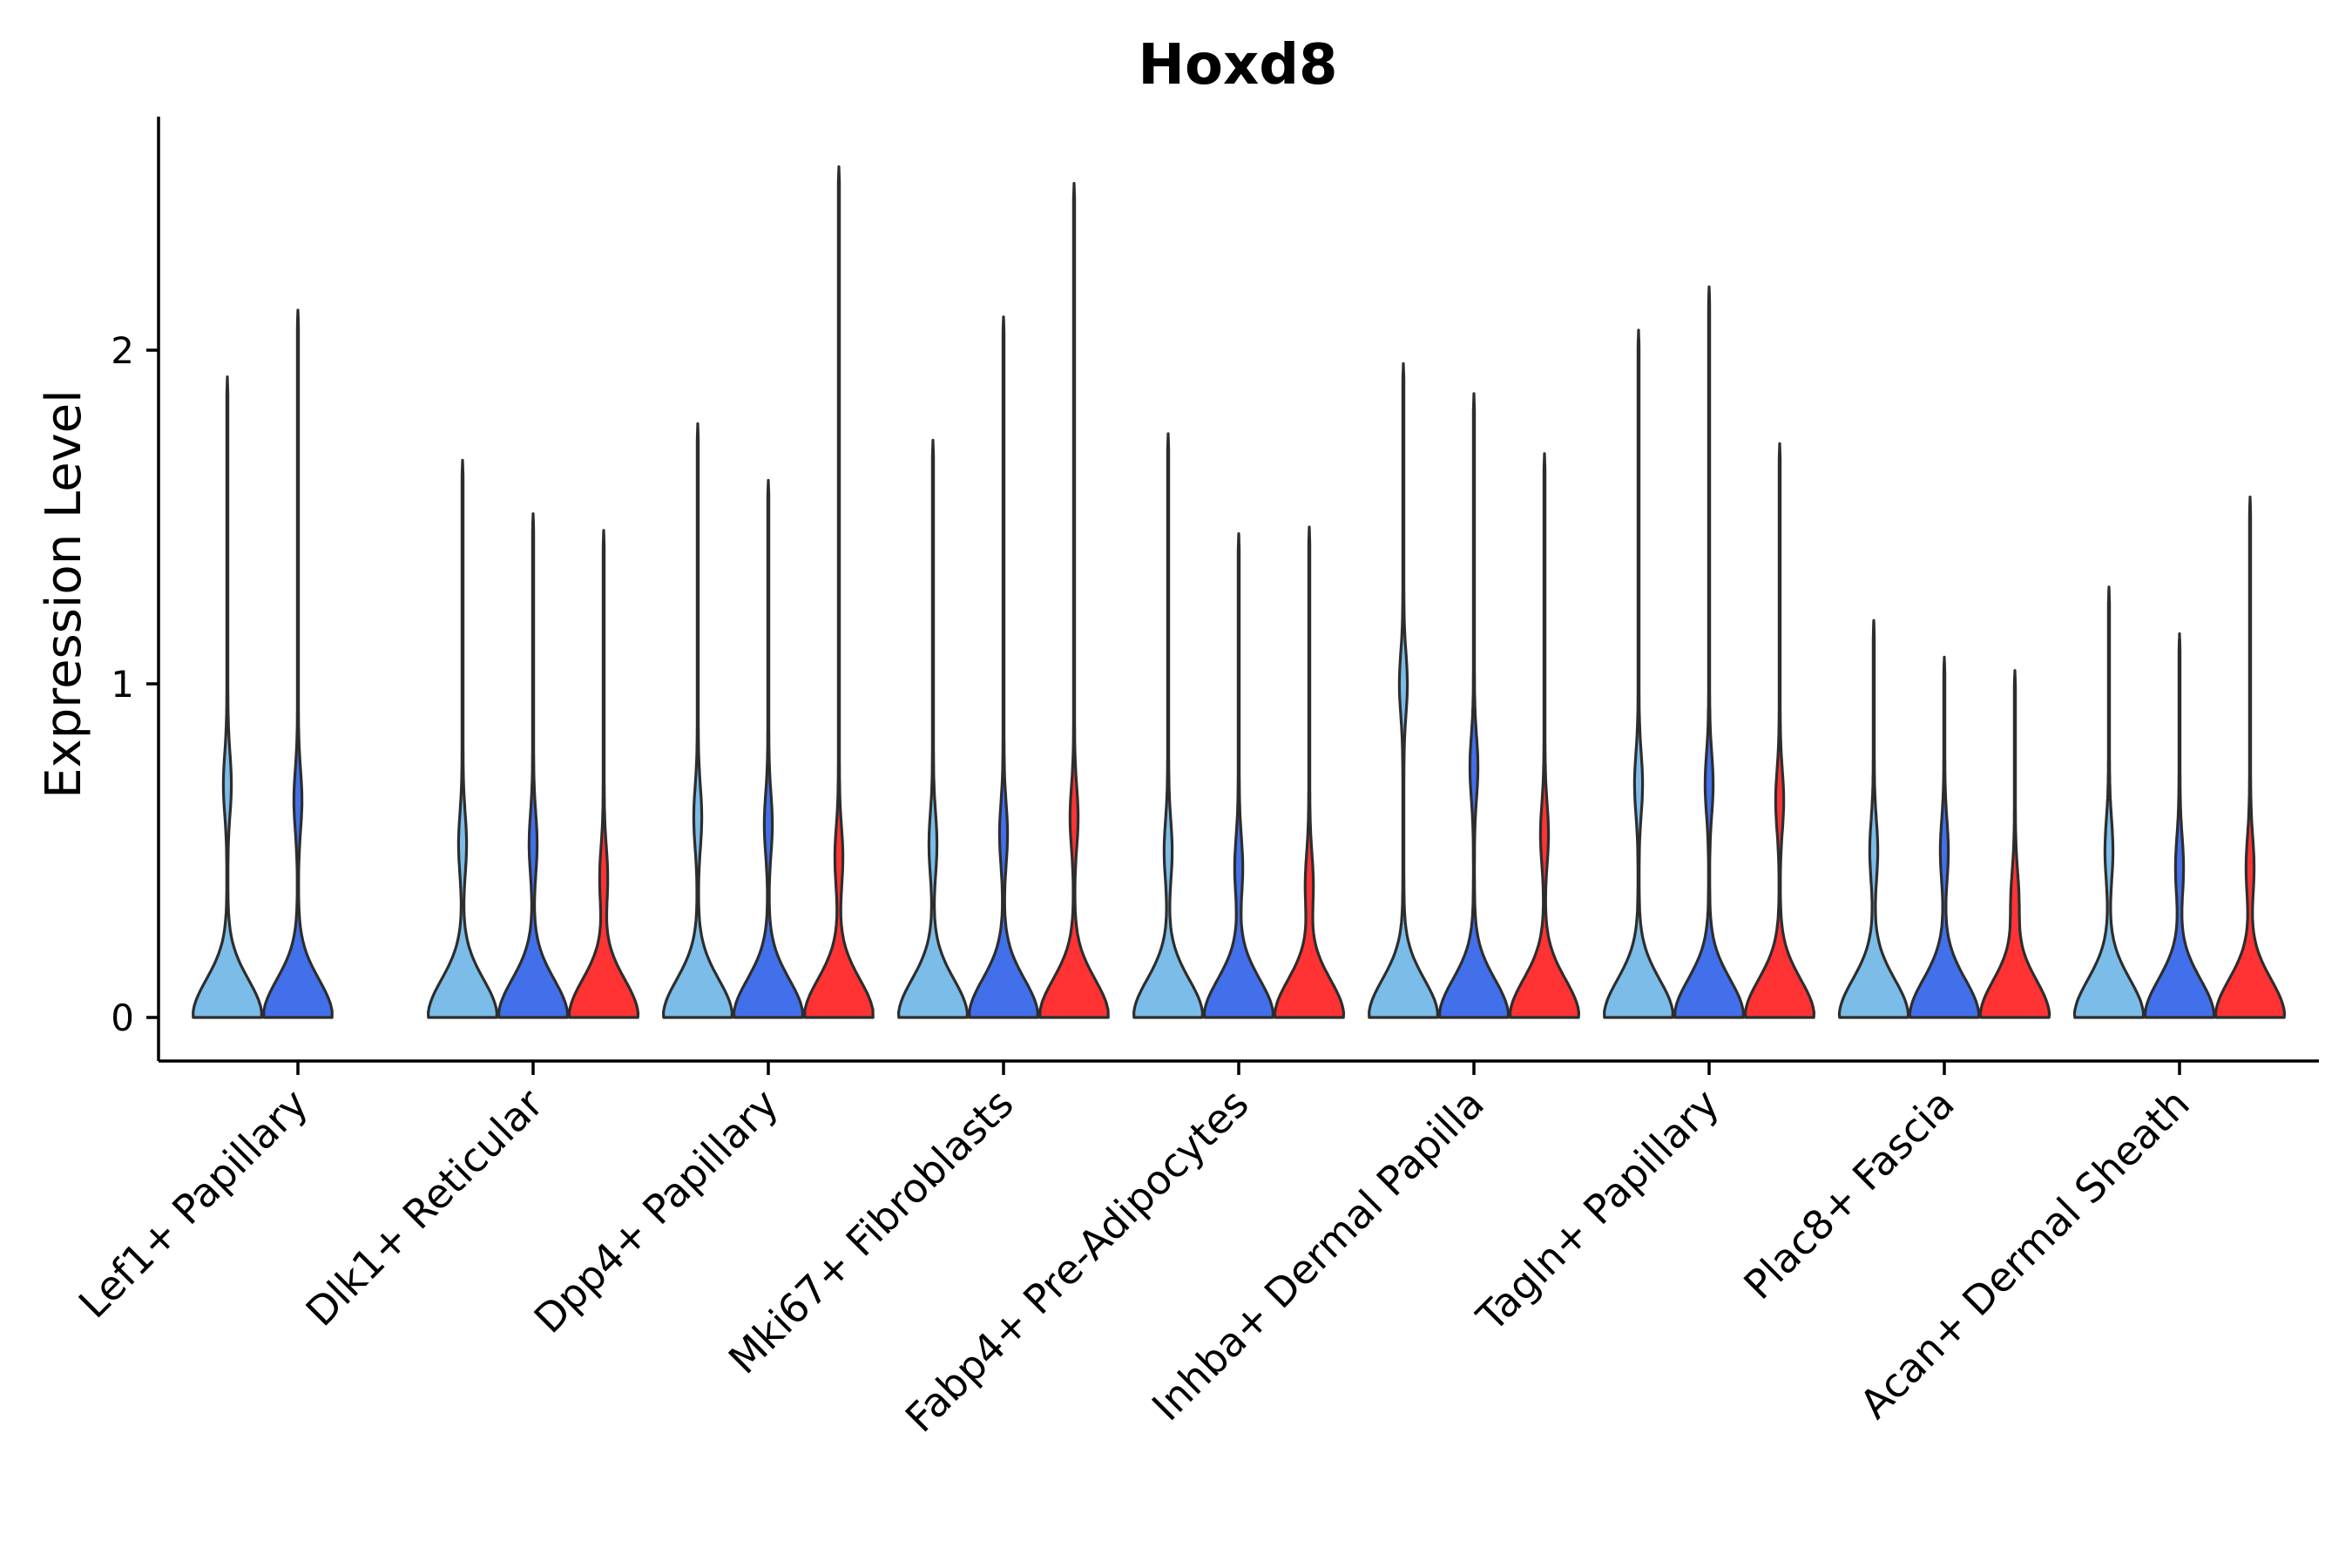 The image size is (2352, 1568). What do you see at coordinates (298, 663) in the screenshot?
I see `violin-2-lef1-papillary` at bounding box center [298, 663].